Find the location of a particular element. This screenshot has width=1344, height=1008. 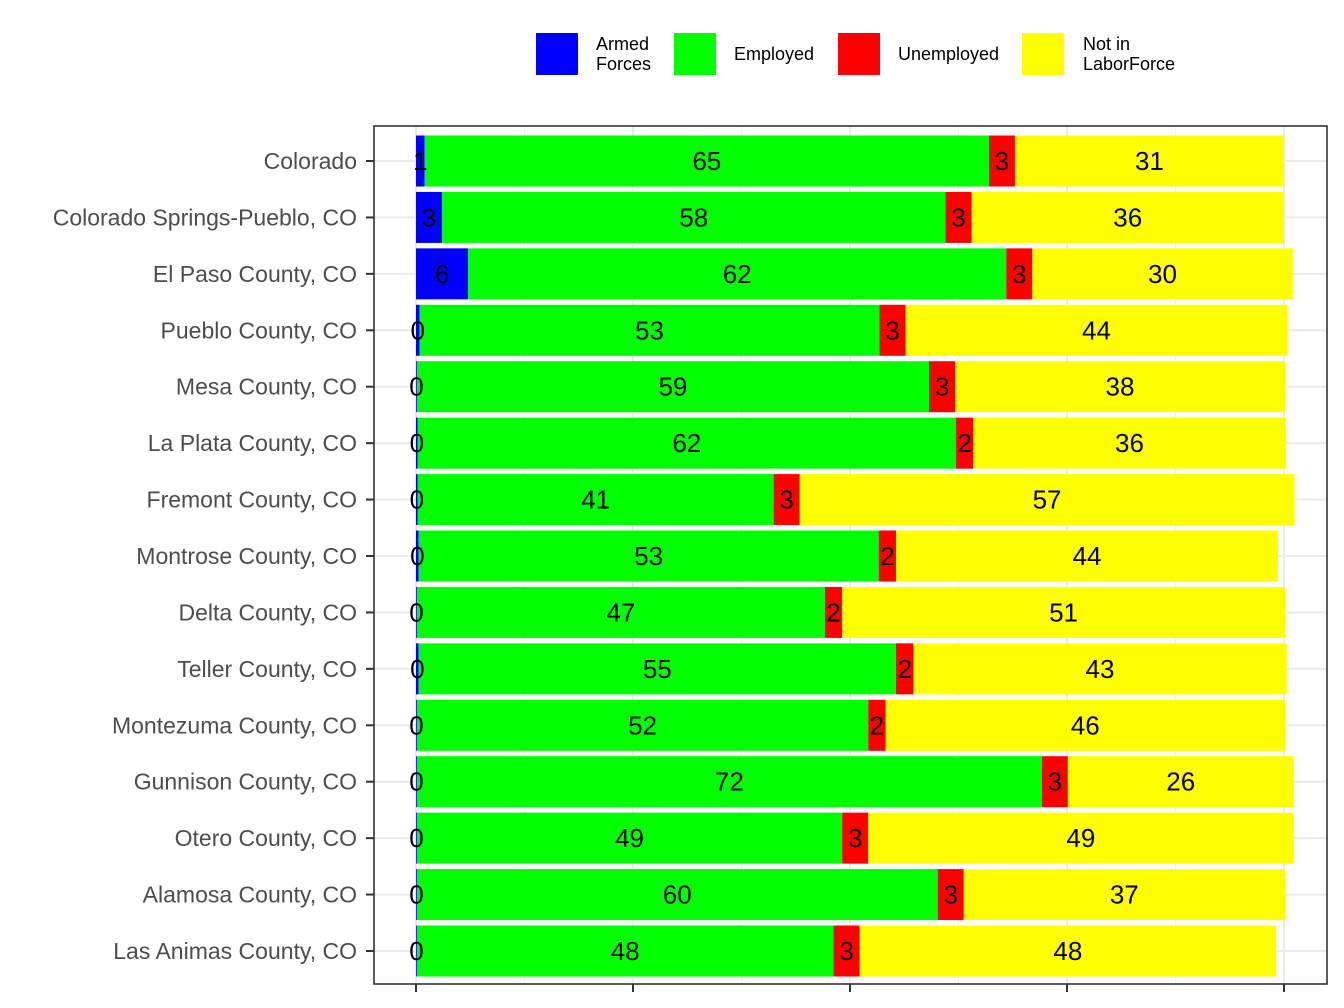

data-label: 41 is located at coordinates (595, 500).